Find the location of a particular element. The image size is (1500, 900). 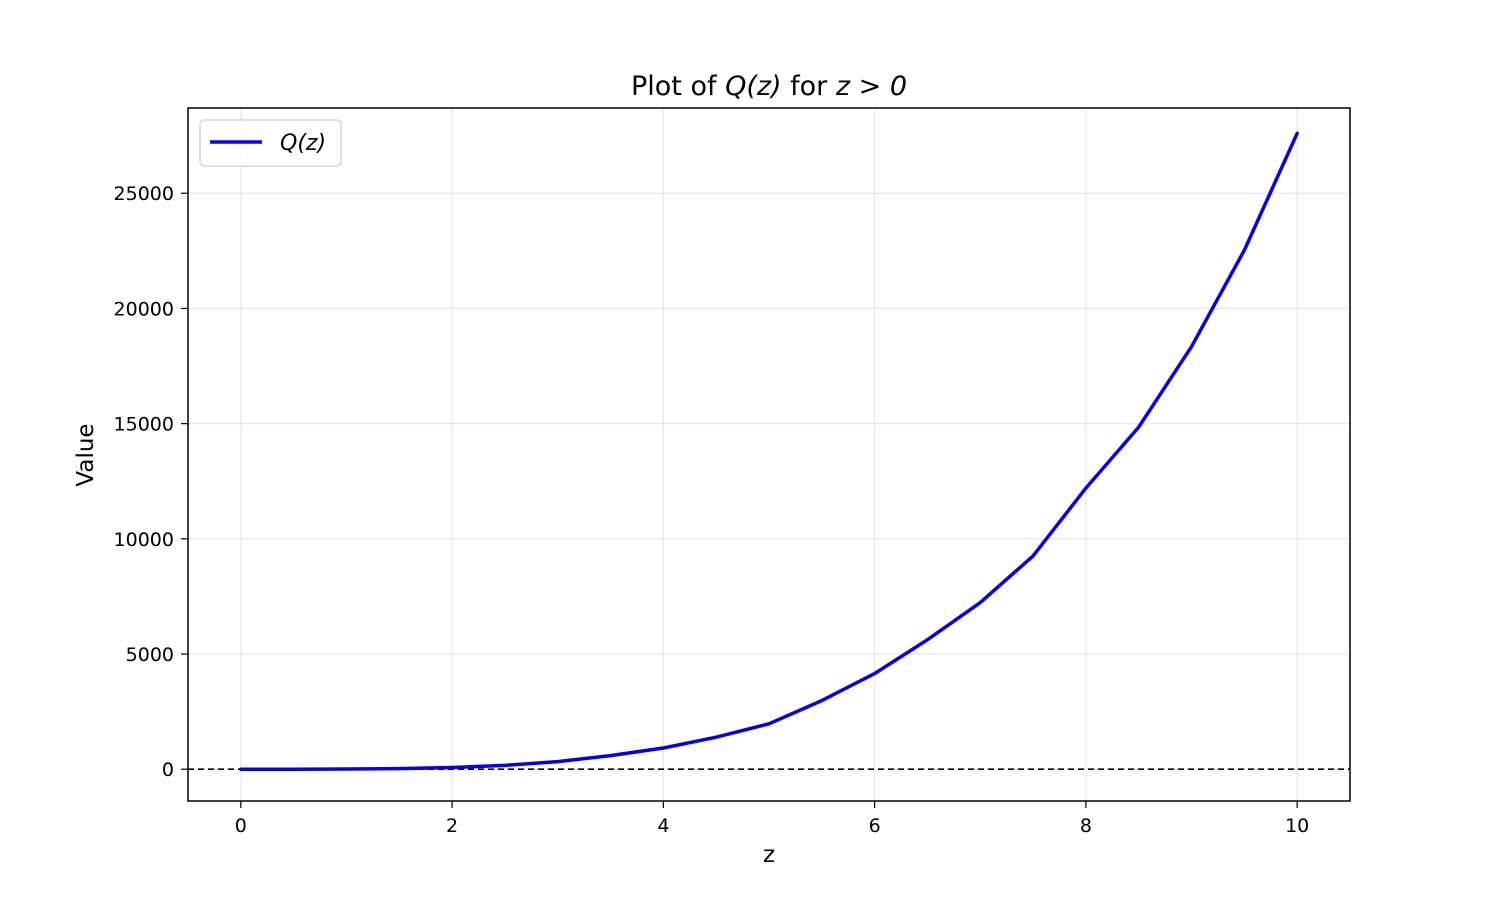

x-tick-label: 0 is located at coordinates (241, 826).